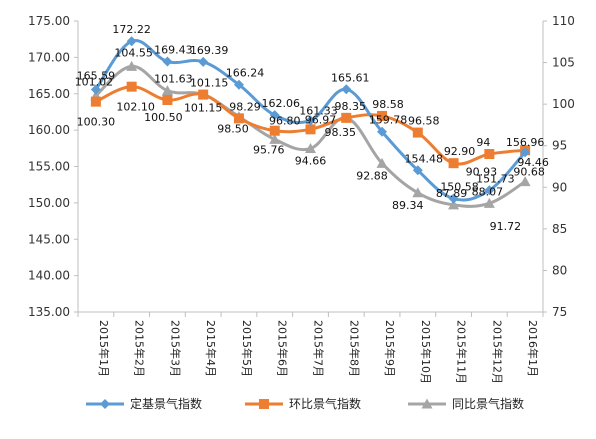 The width and height of the screenshot is (596, 439). I want to click on data-label: 154.48, so click(424, 158).